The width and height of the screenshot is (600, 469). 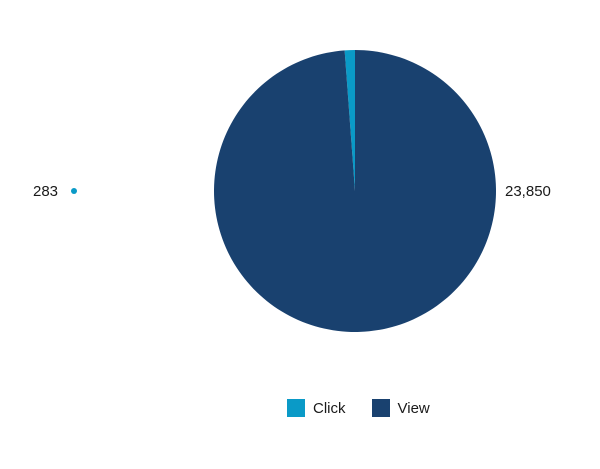 I want to click on legend-item-view: View, so click(x=400, y=408).